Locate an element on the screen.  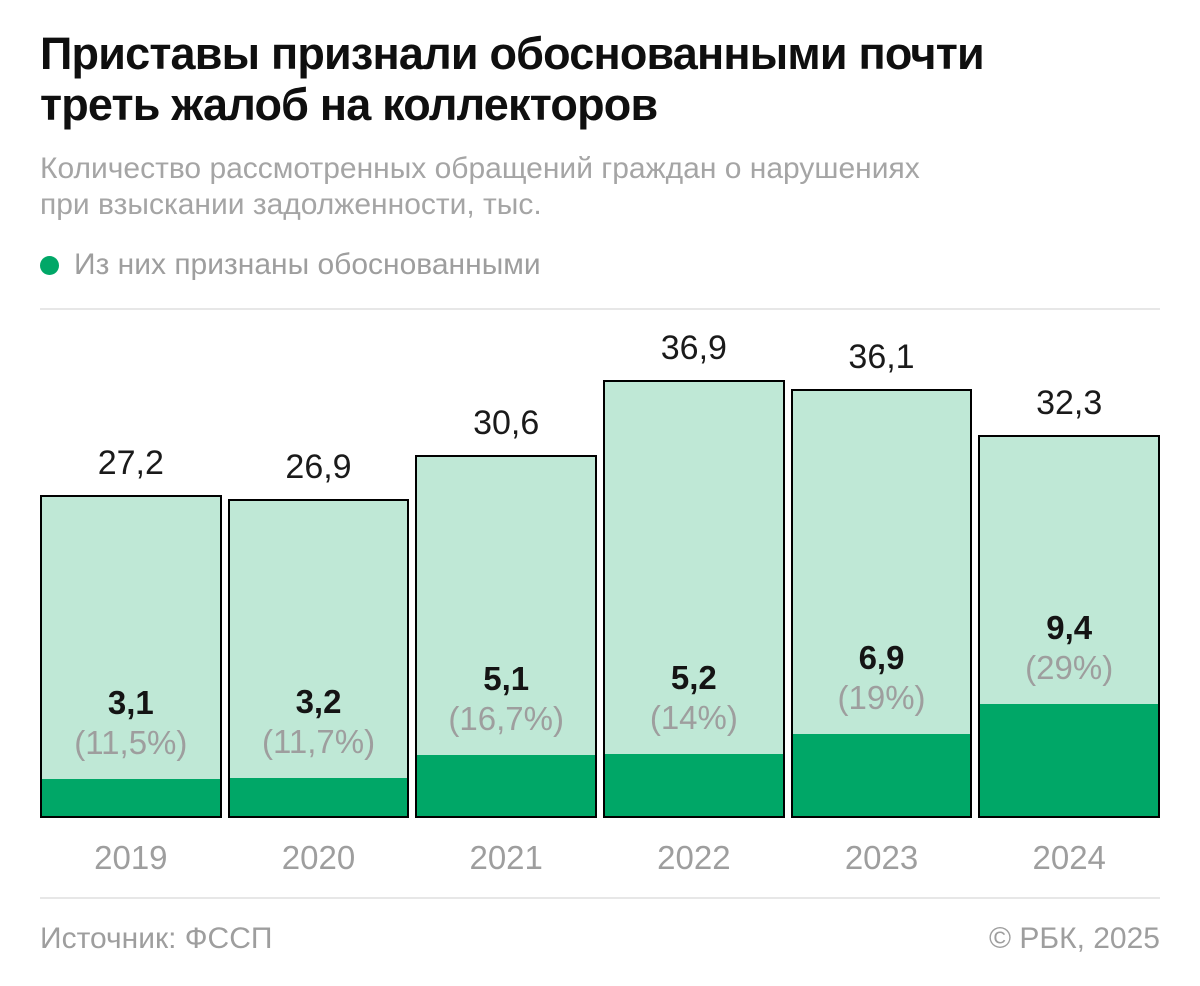
bar-approved-value: 3,1 is located at coordinates (130, 702).